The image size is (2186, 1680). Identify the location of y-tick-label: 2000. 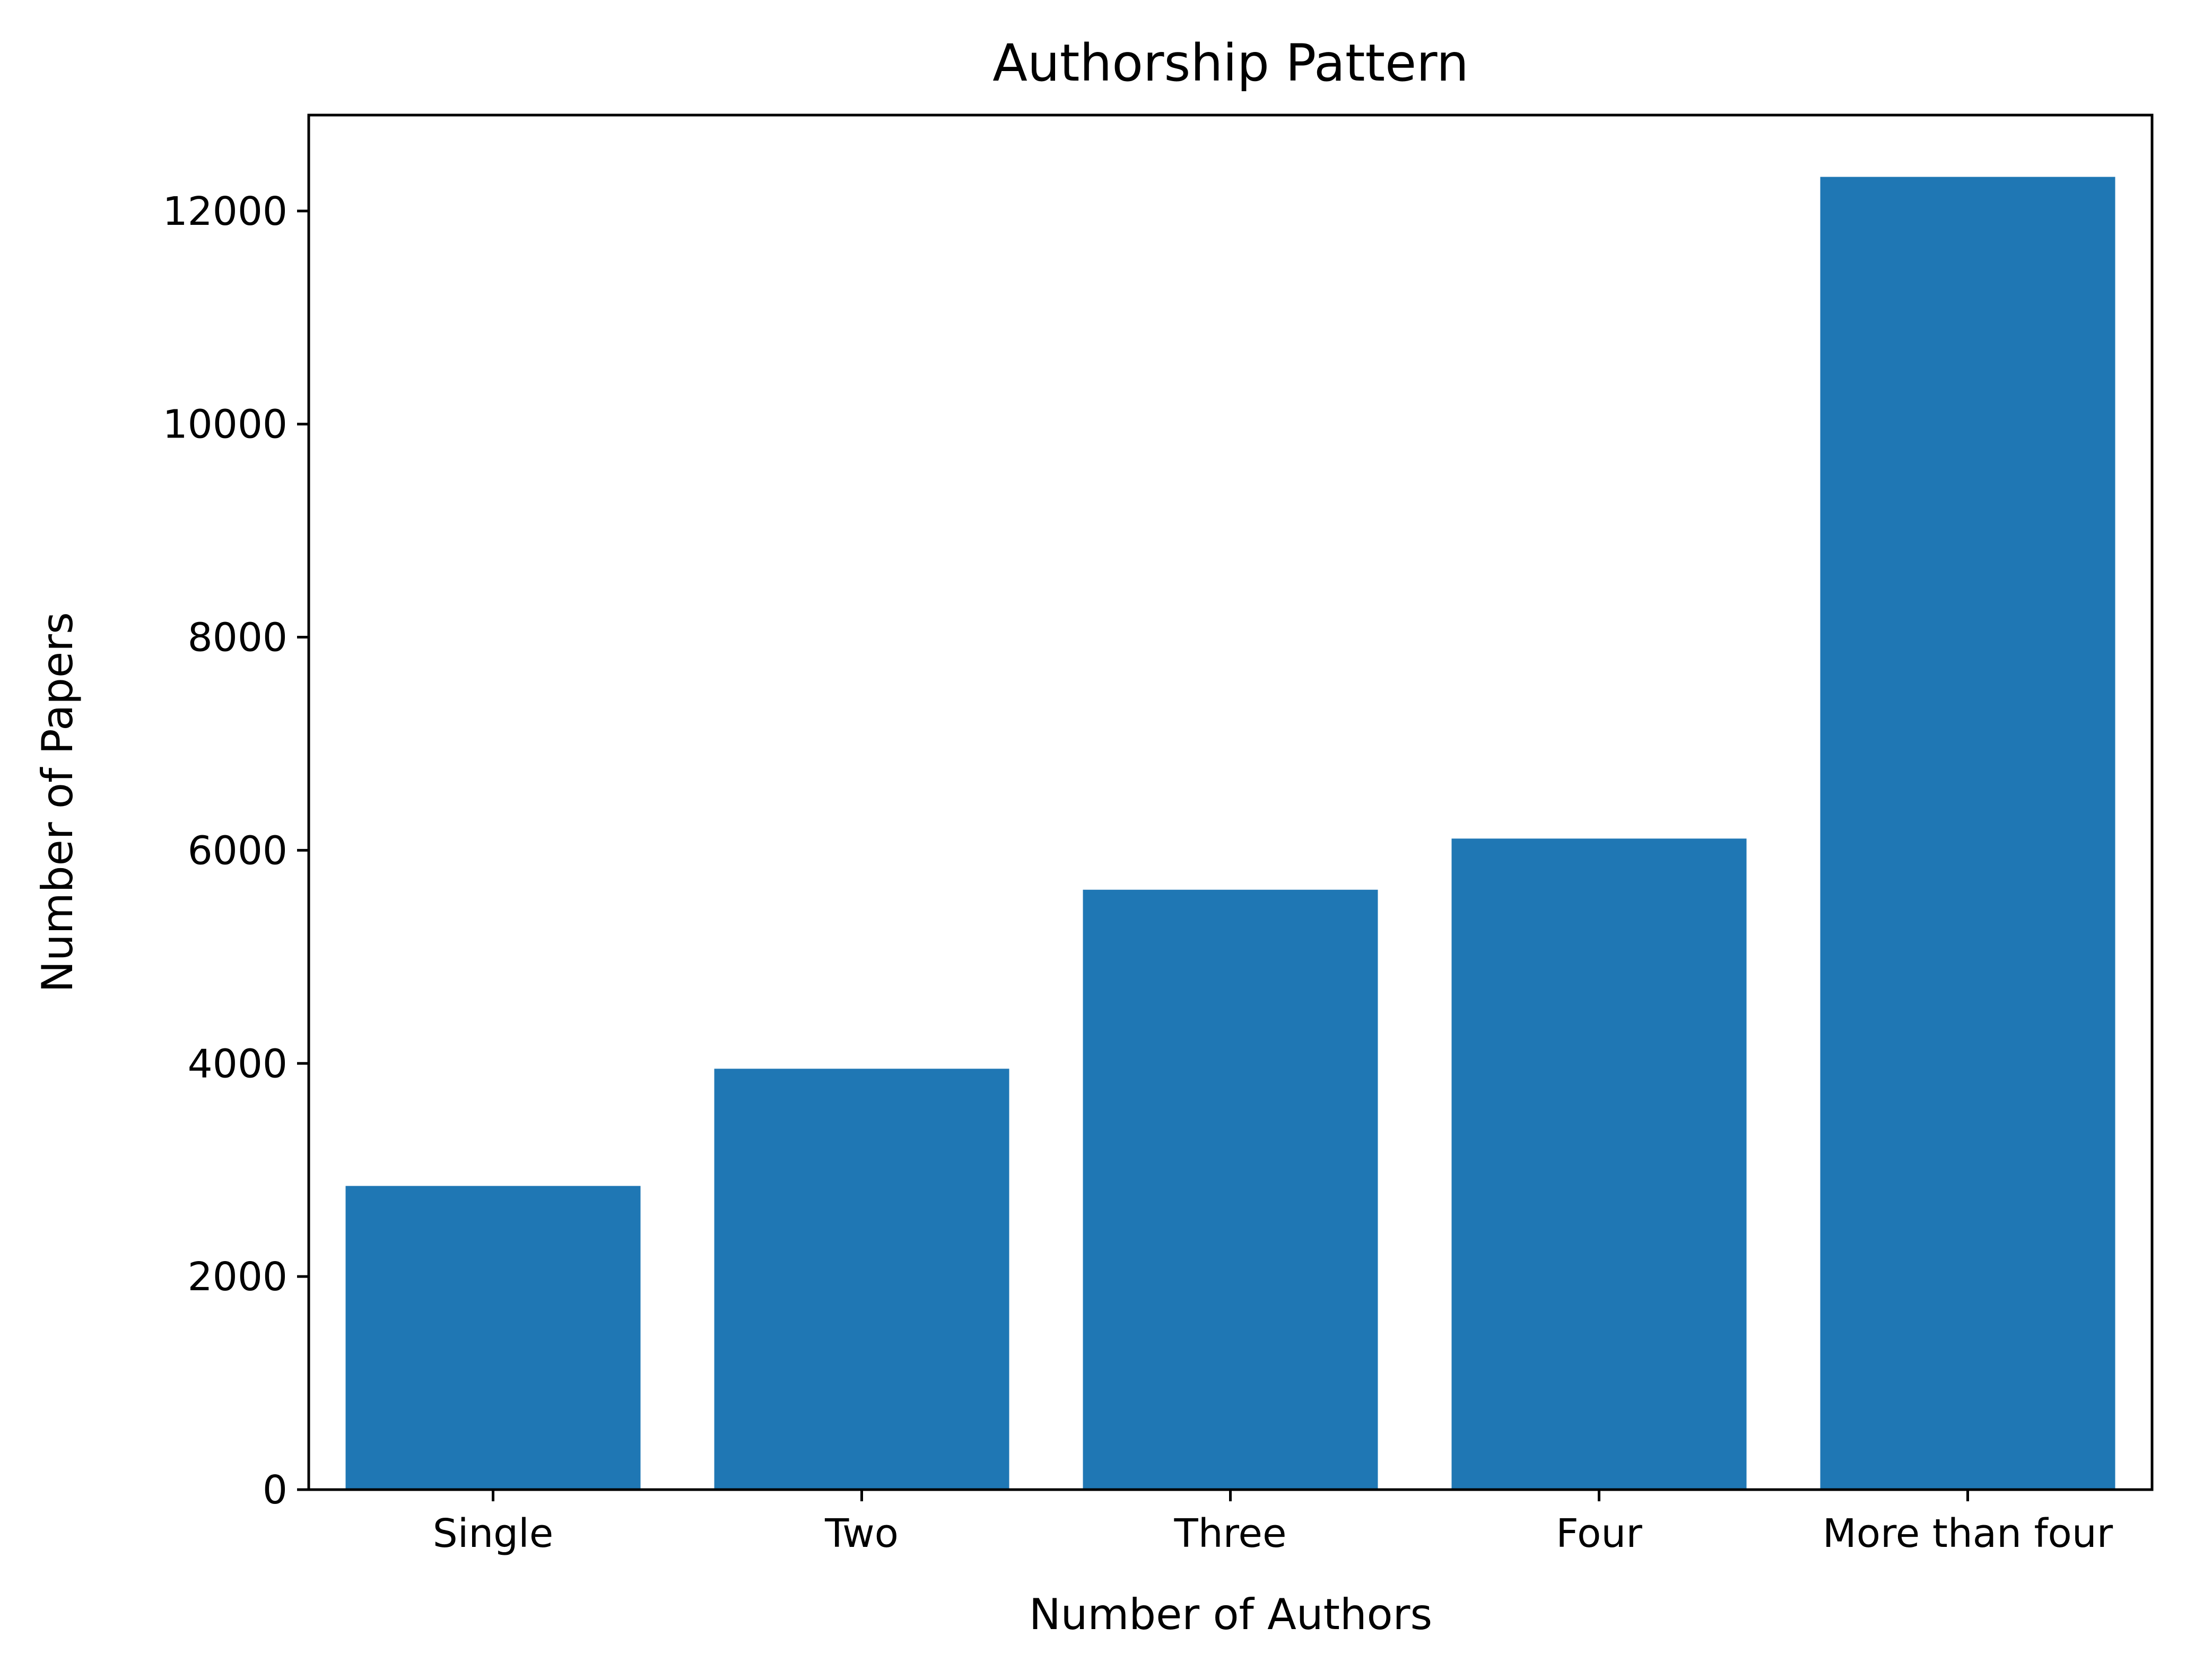
(238, 1277).